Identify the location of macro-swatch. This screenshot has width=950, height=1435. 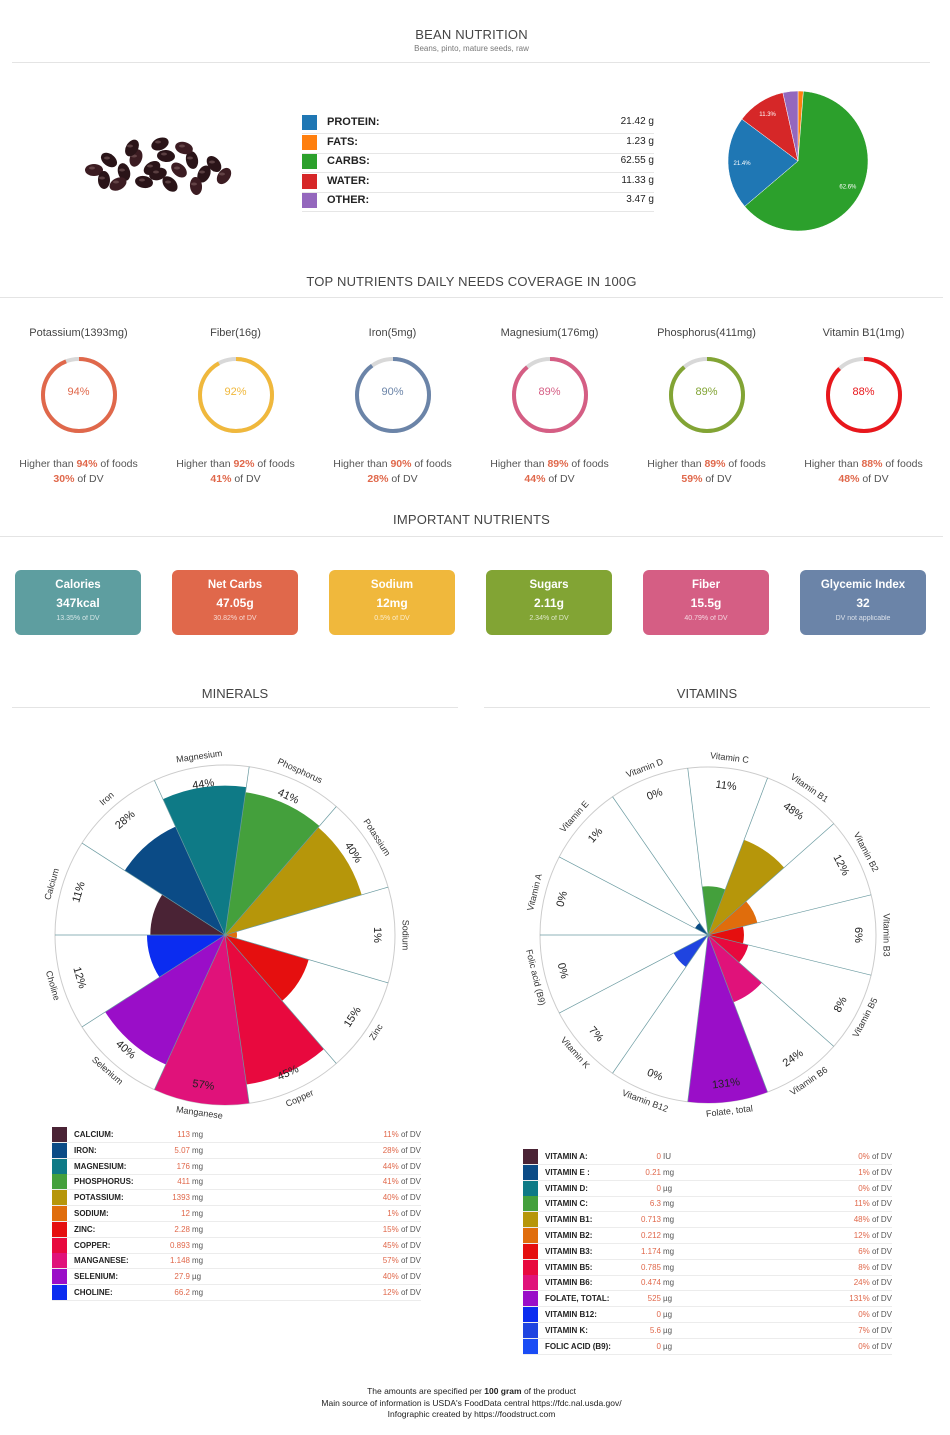
(309, 161).